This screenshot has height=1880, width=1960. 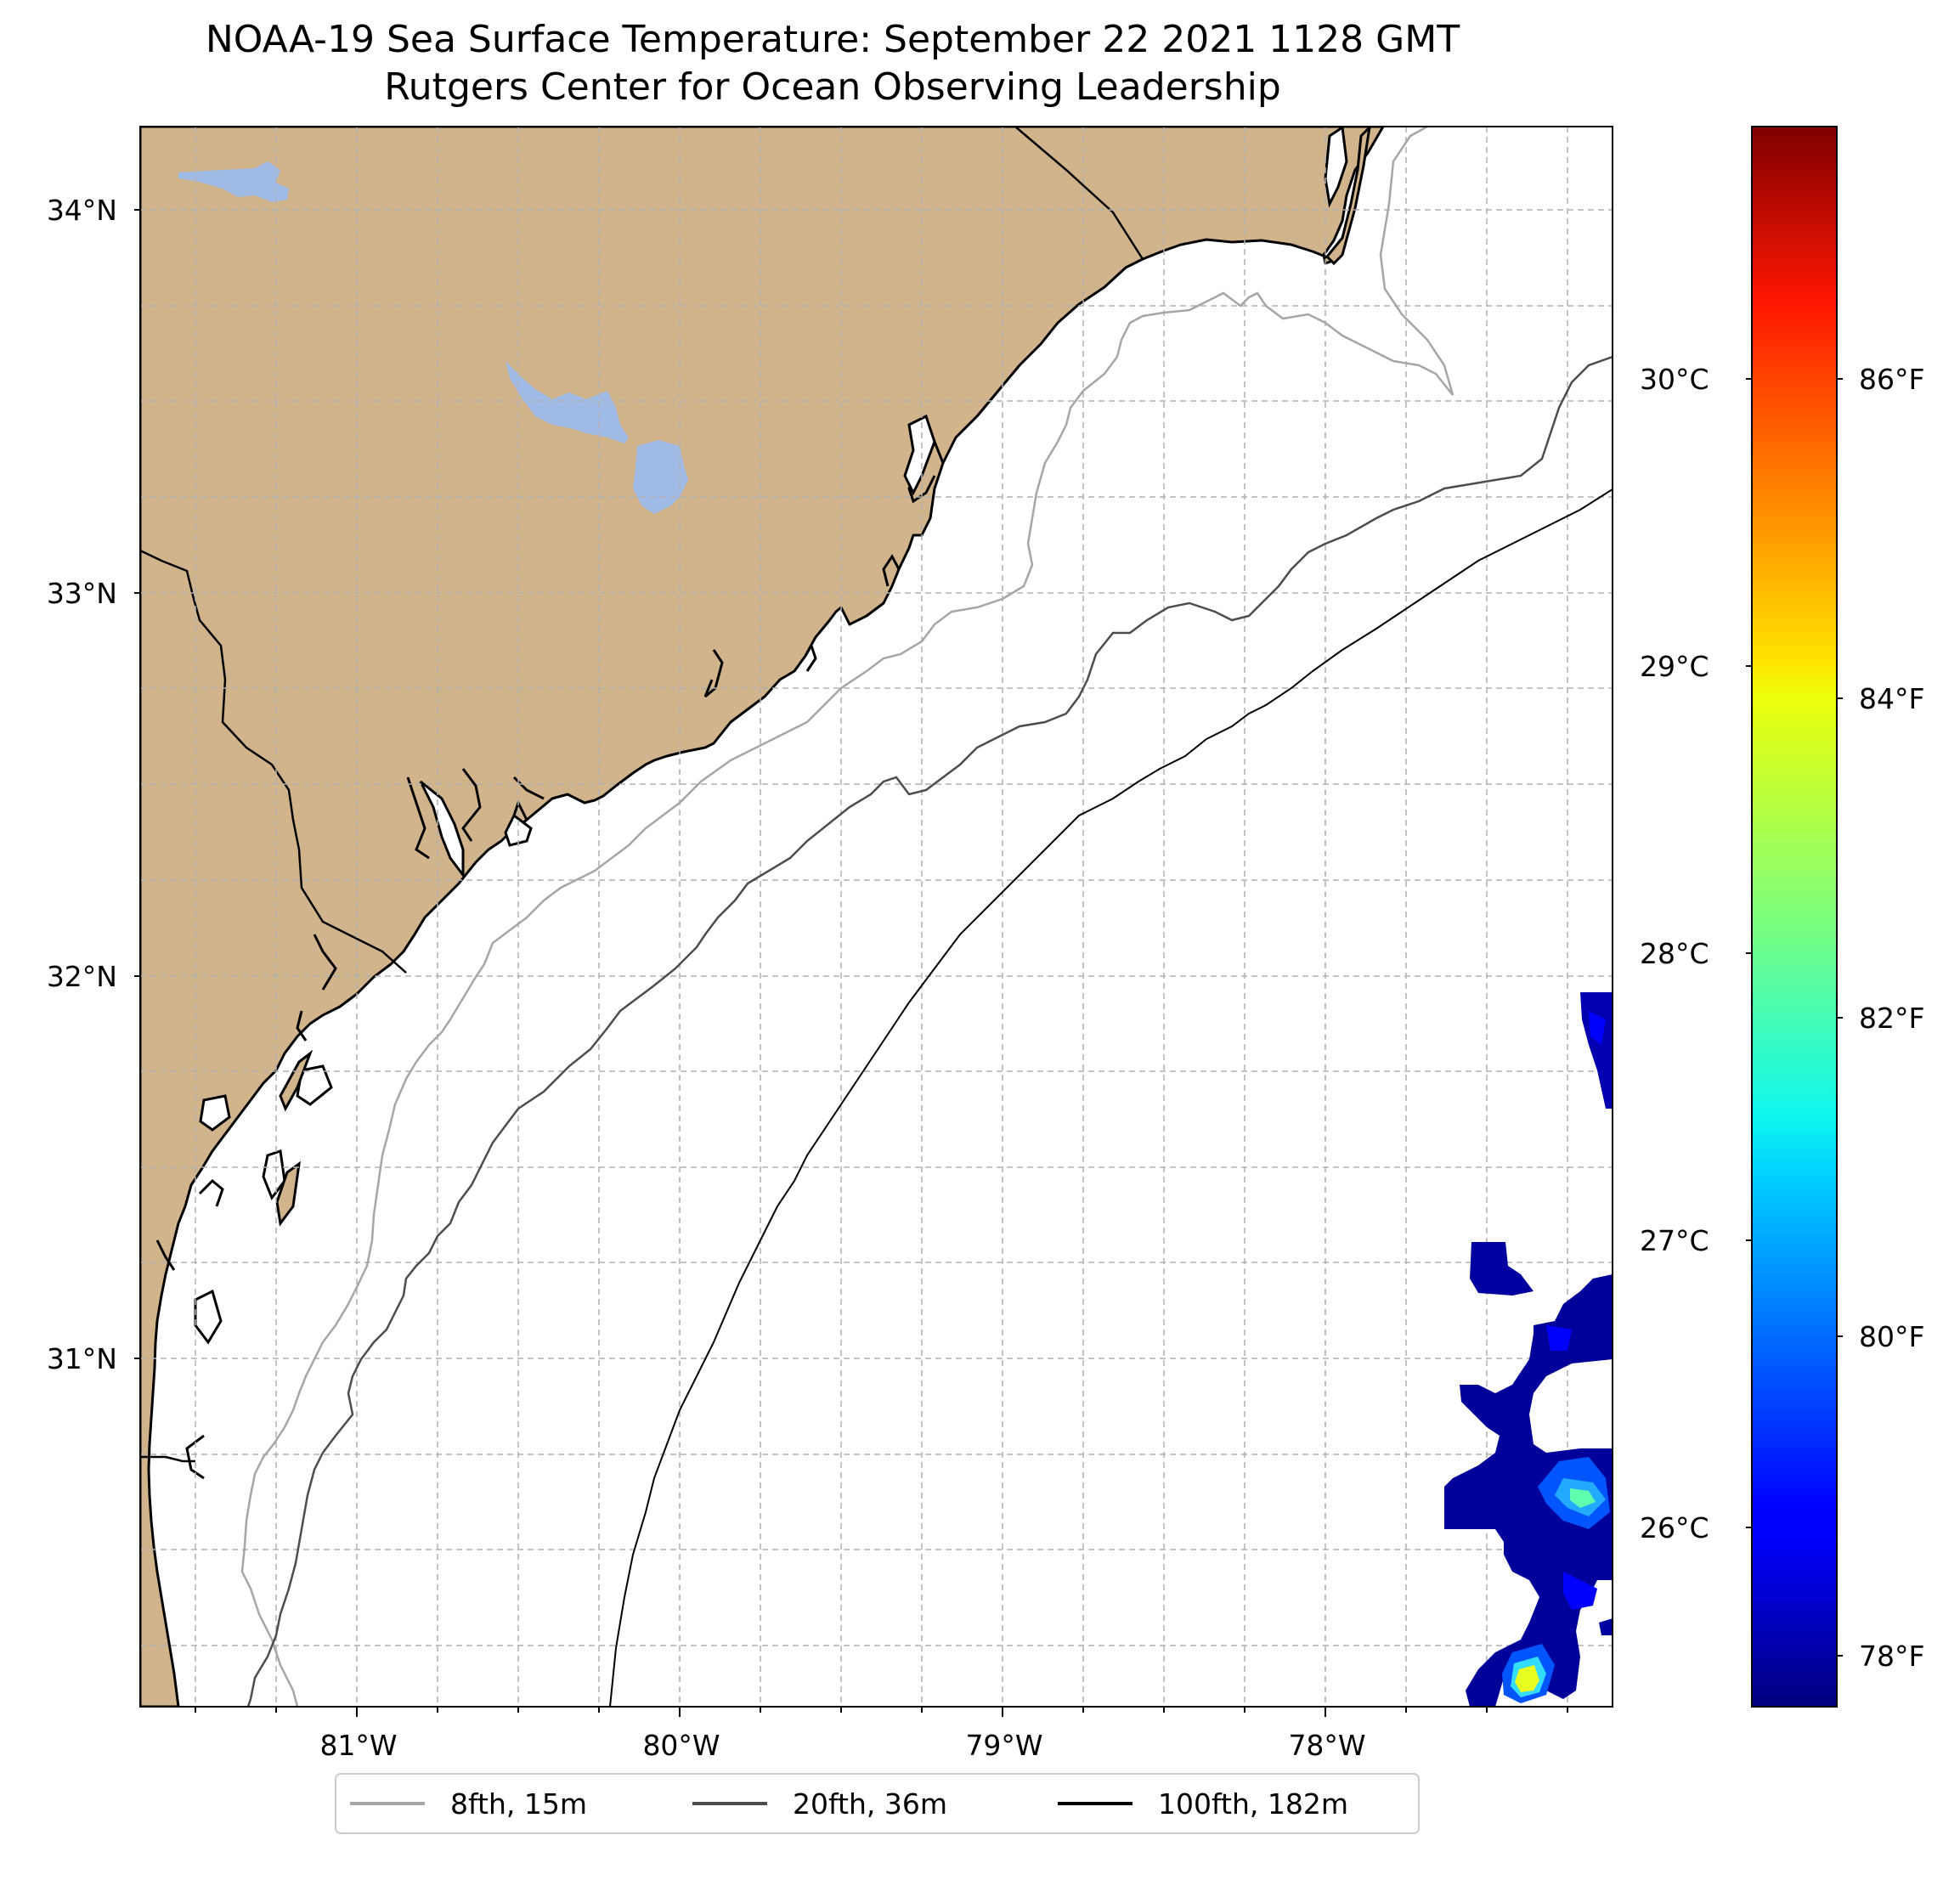 I want to click on fahrenheit-label: 86°F, so click(x=1892, y=379).